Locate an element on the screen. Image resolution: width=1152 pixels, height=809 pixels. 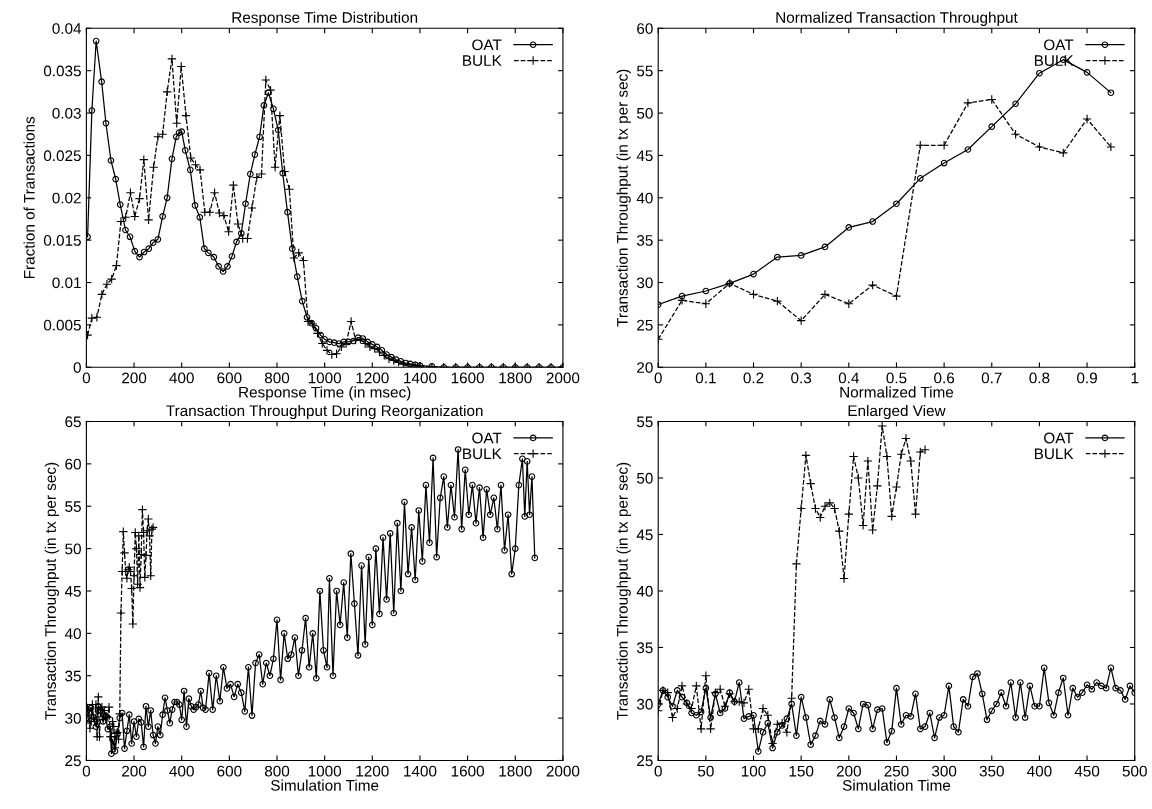
chart-title: Normalized Transaction Throughput is located at coordinates (897, 18).